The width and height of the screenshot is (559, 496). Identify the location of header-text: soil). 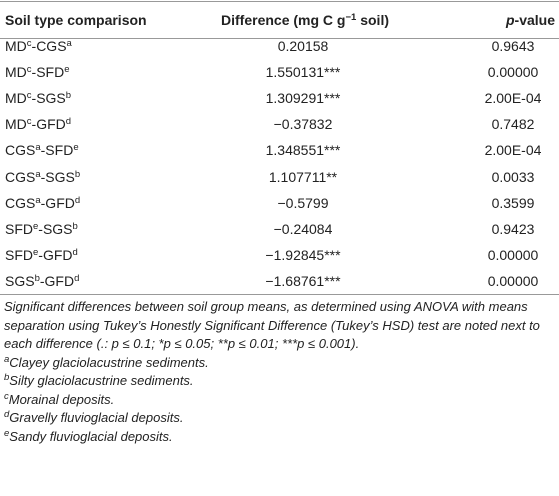
(372, 20).